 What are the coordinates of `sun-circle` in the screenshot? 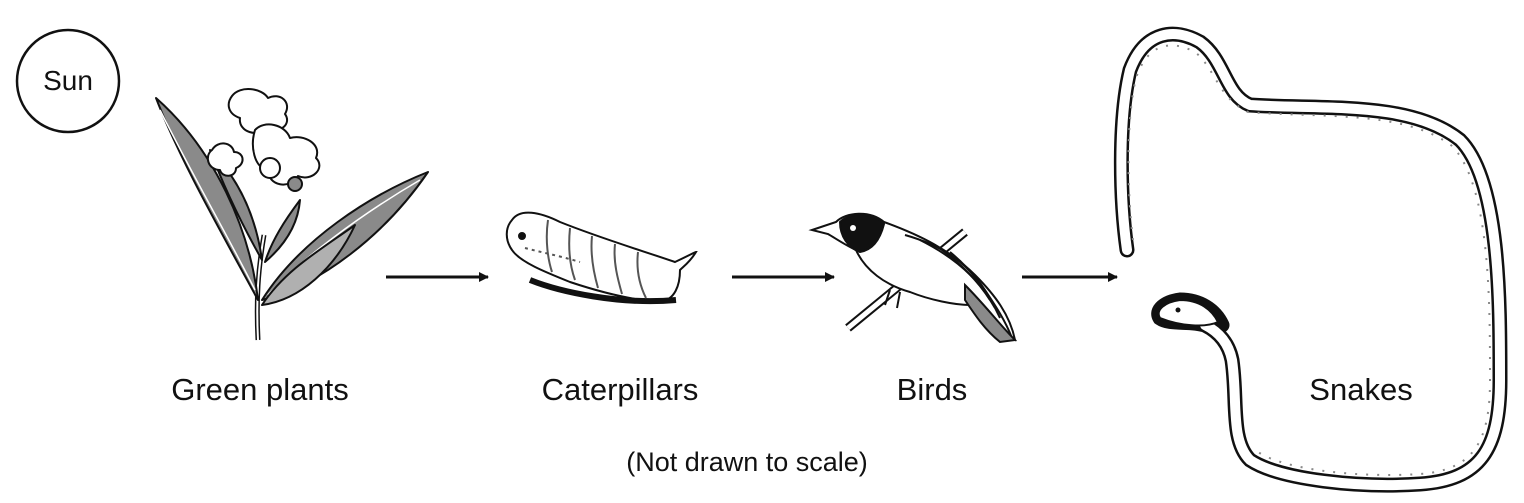 It's located at (68, 81).